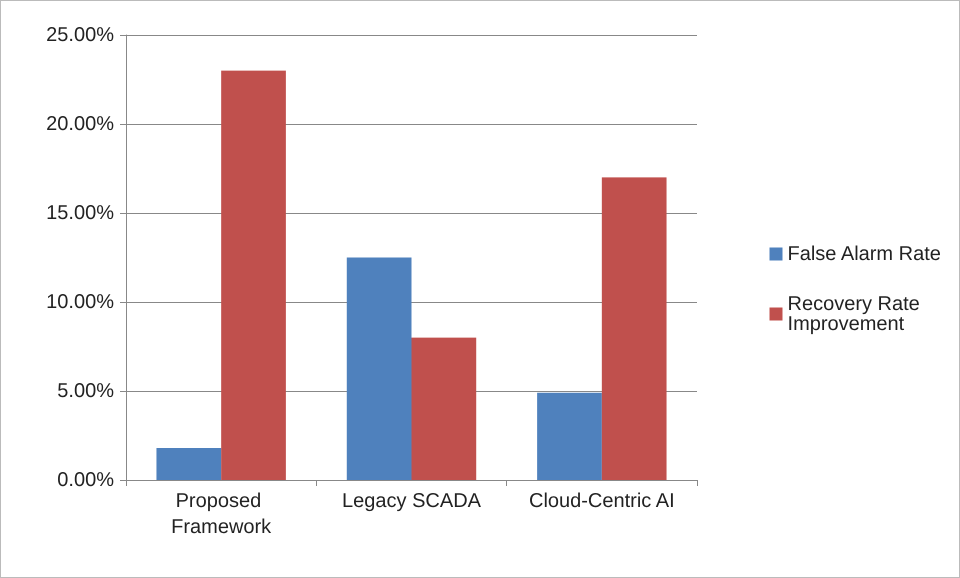 The height and width of the screenshot is (578, 960). Describe the element at coordinates (80, 302) in the screenshot. I see `y-tick-label: 10.00%` at that location.